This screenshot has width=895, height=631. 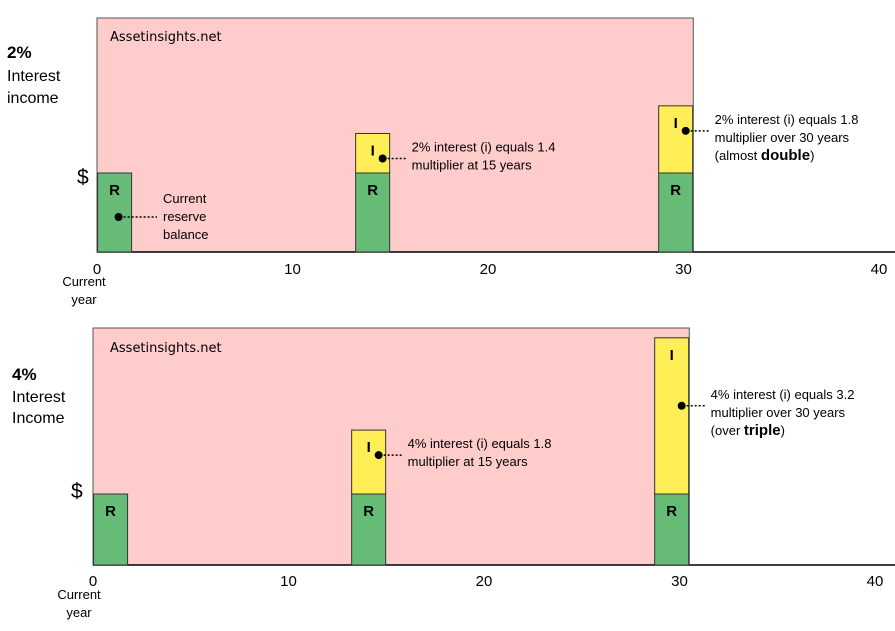 I want to click on annotation-emphasis: (over triple), so click(x=748, y=430).